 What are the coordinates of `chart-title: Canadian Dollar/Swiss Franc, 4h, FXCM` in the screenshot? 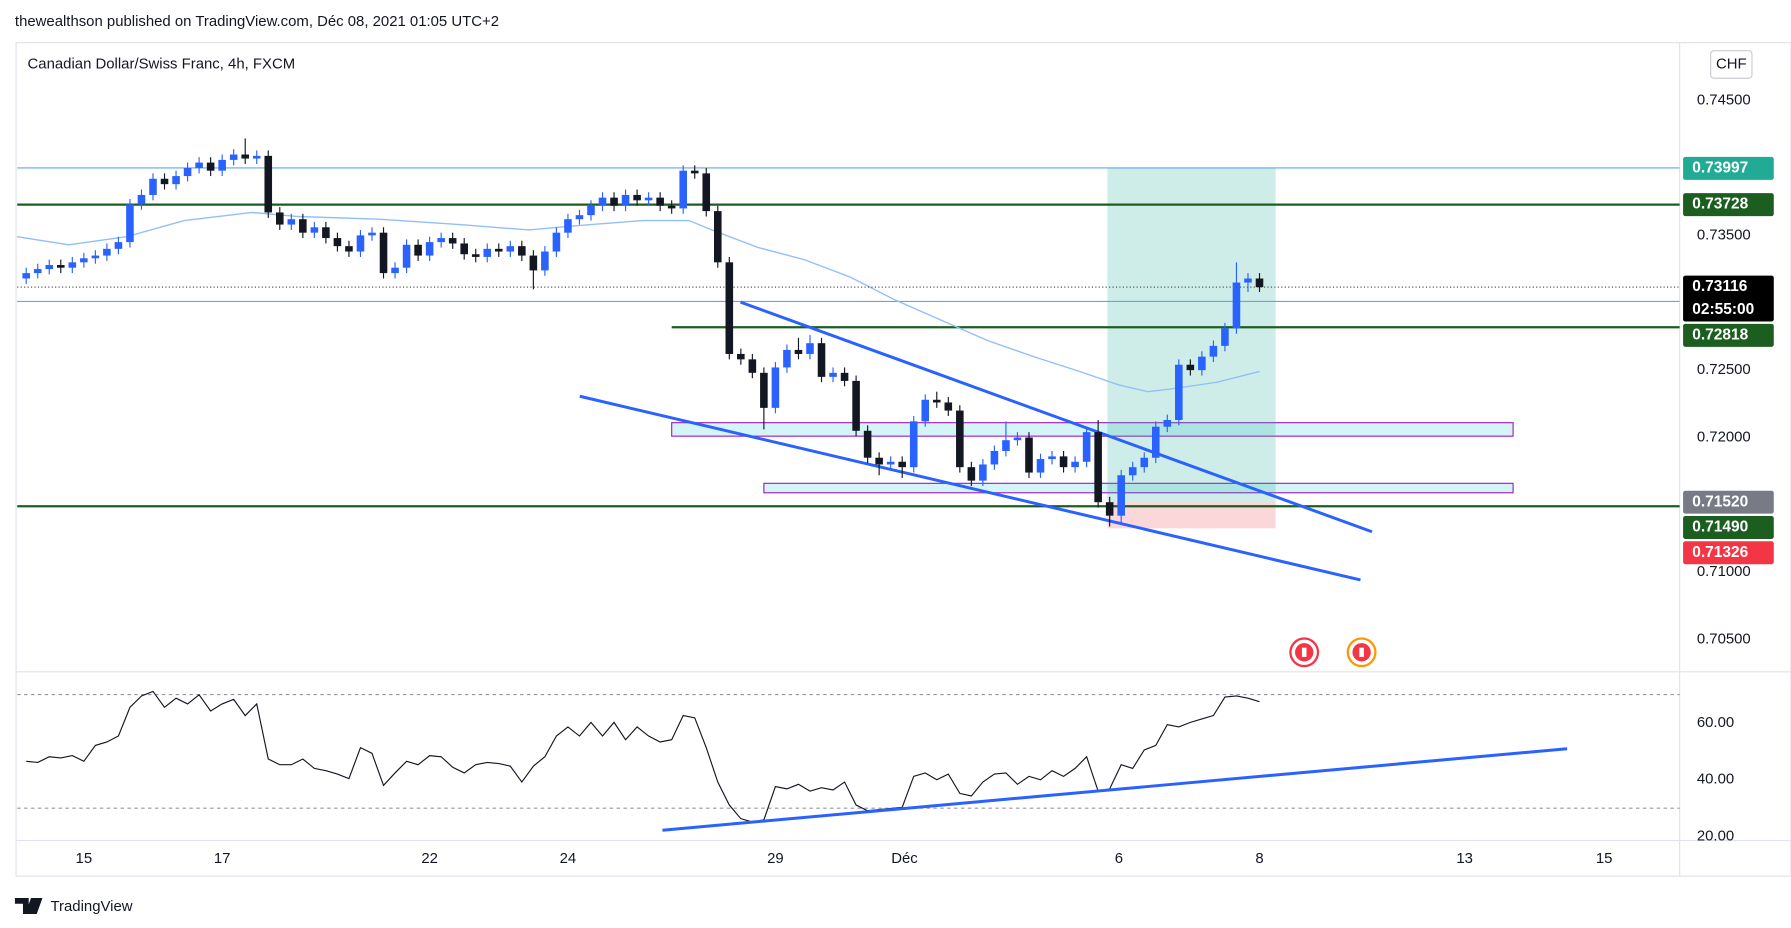 It's located at (162, 63).